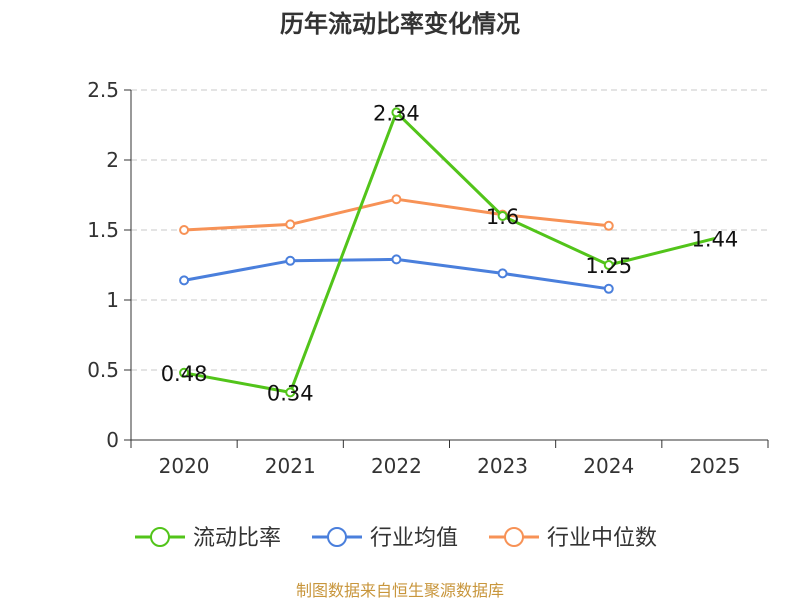 The width and height of the screenshot is (800, 600). Describe the element at coordinates (290, 466) in the screenshot. I see `x-tick-label: 2021` at that location.